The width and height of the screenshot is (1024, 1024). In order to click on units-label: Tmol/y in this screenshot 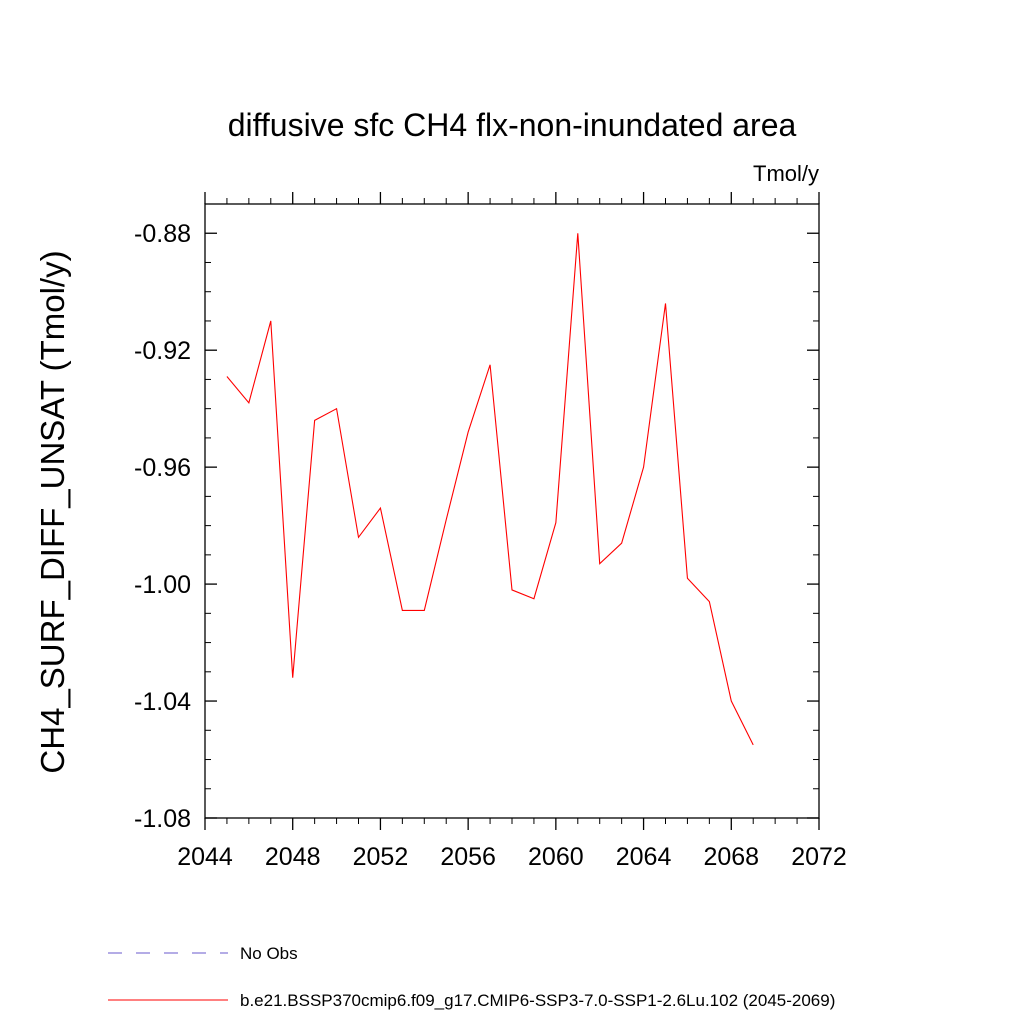, I will do `click(786, 173)`.